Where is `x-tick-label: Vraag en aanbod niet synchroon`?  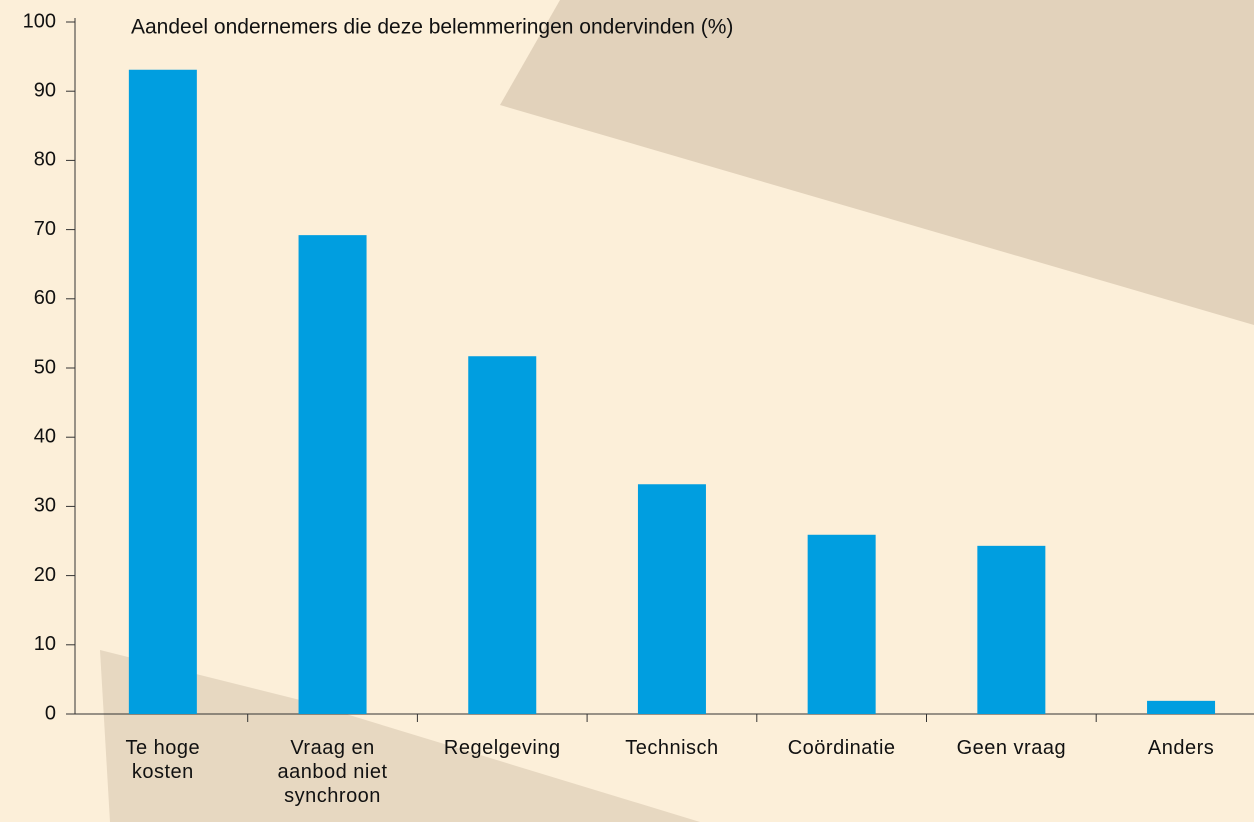 x-tick-label: Vraag en aanbod niet synchroon is located at coordinates (332, 772).